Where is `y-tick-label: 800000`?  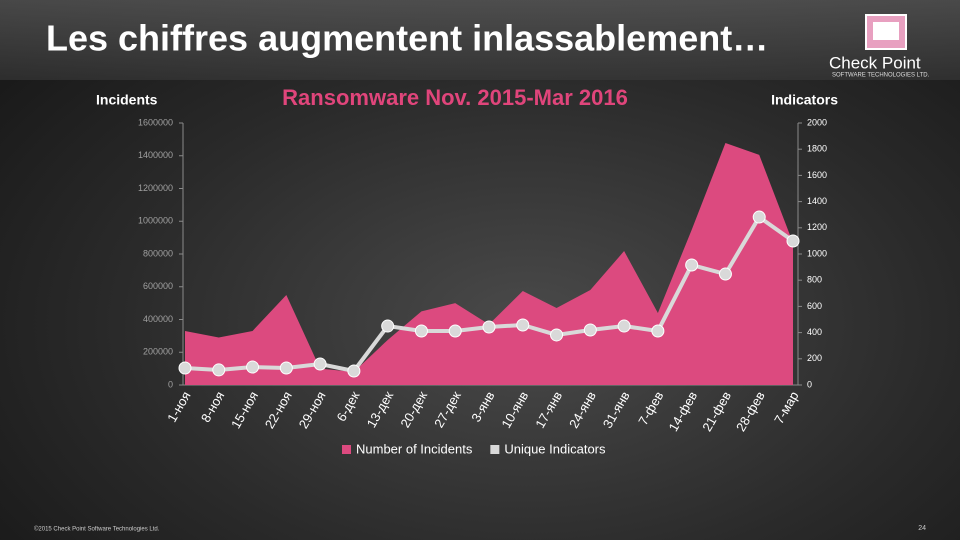 y-tick-label: 800000 is located at coordinates (158, 253).